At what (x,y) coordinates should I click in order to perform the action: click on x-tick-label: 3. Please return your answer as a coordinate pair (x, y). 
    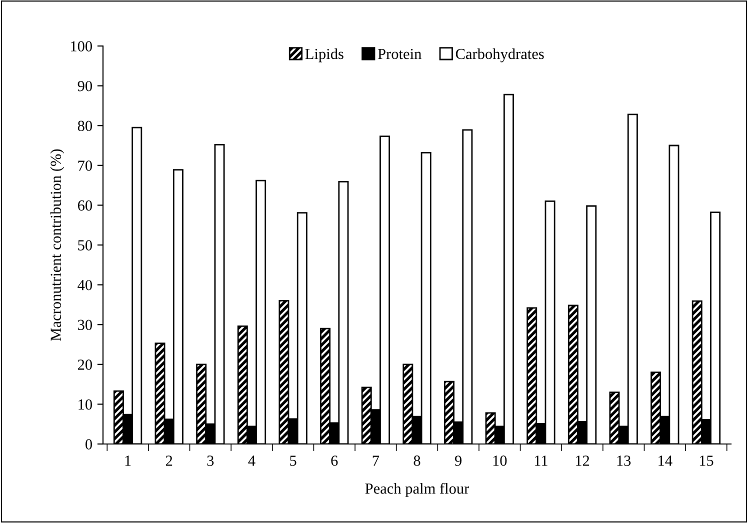
    Looking at the image, I should click on (210, 461).